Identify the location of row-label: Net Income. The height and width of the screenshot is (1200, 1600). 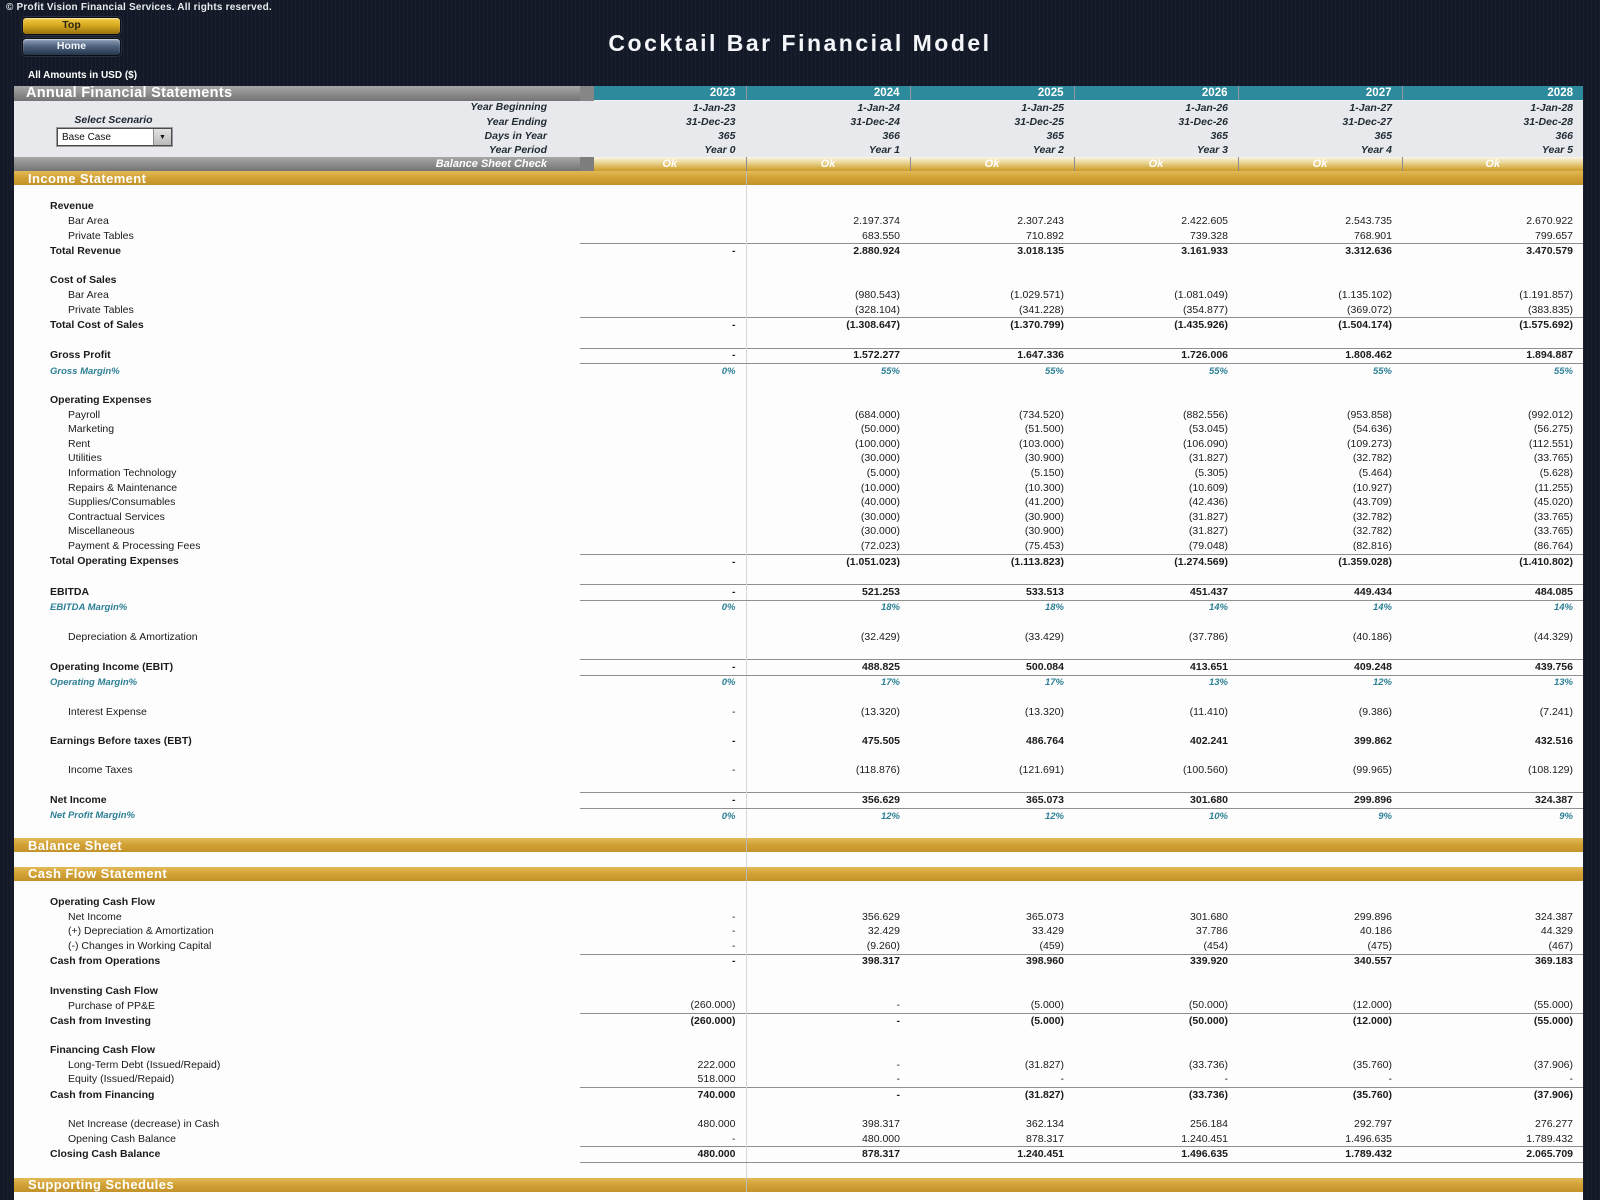
(297, 917).